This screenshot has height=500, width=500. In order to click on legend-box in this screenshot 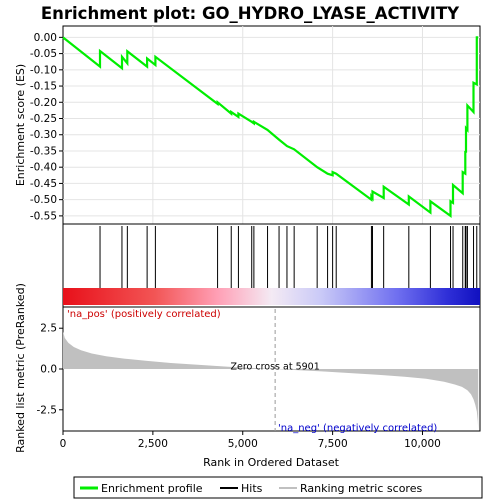, I will do `click(278, 487)`.